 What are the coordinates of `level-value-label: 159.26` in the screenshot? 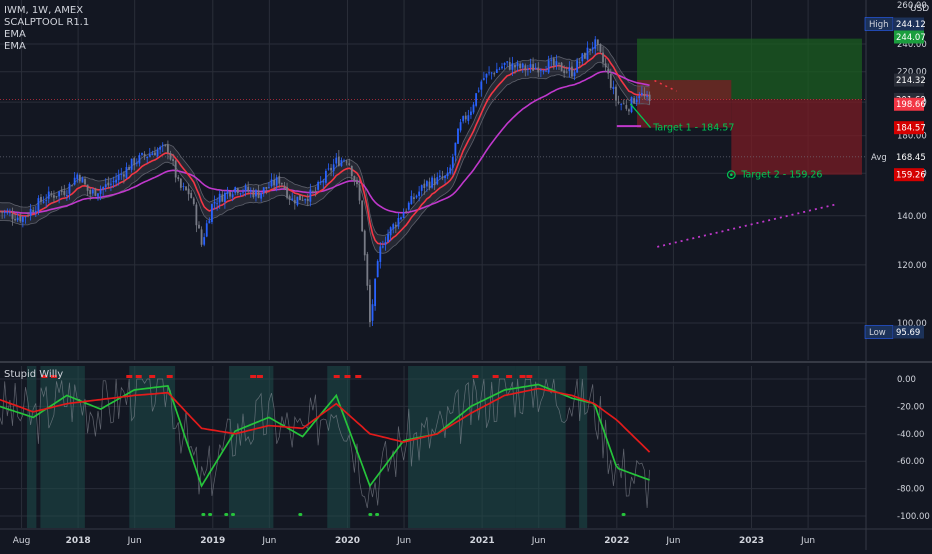 It's located at (911, 176).